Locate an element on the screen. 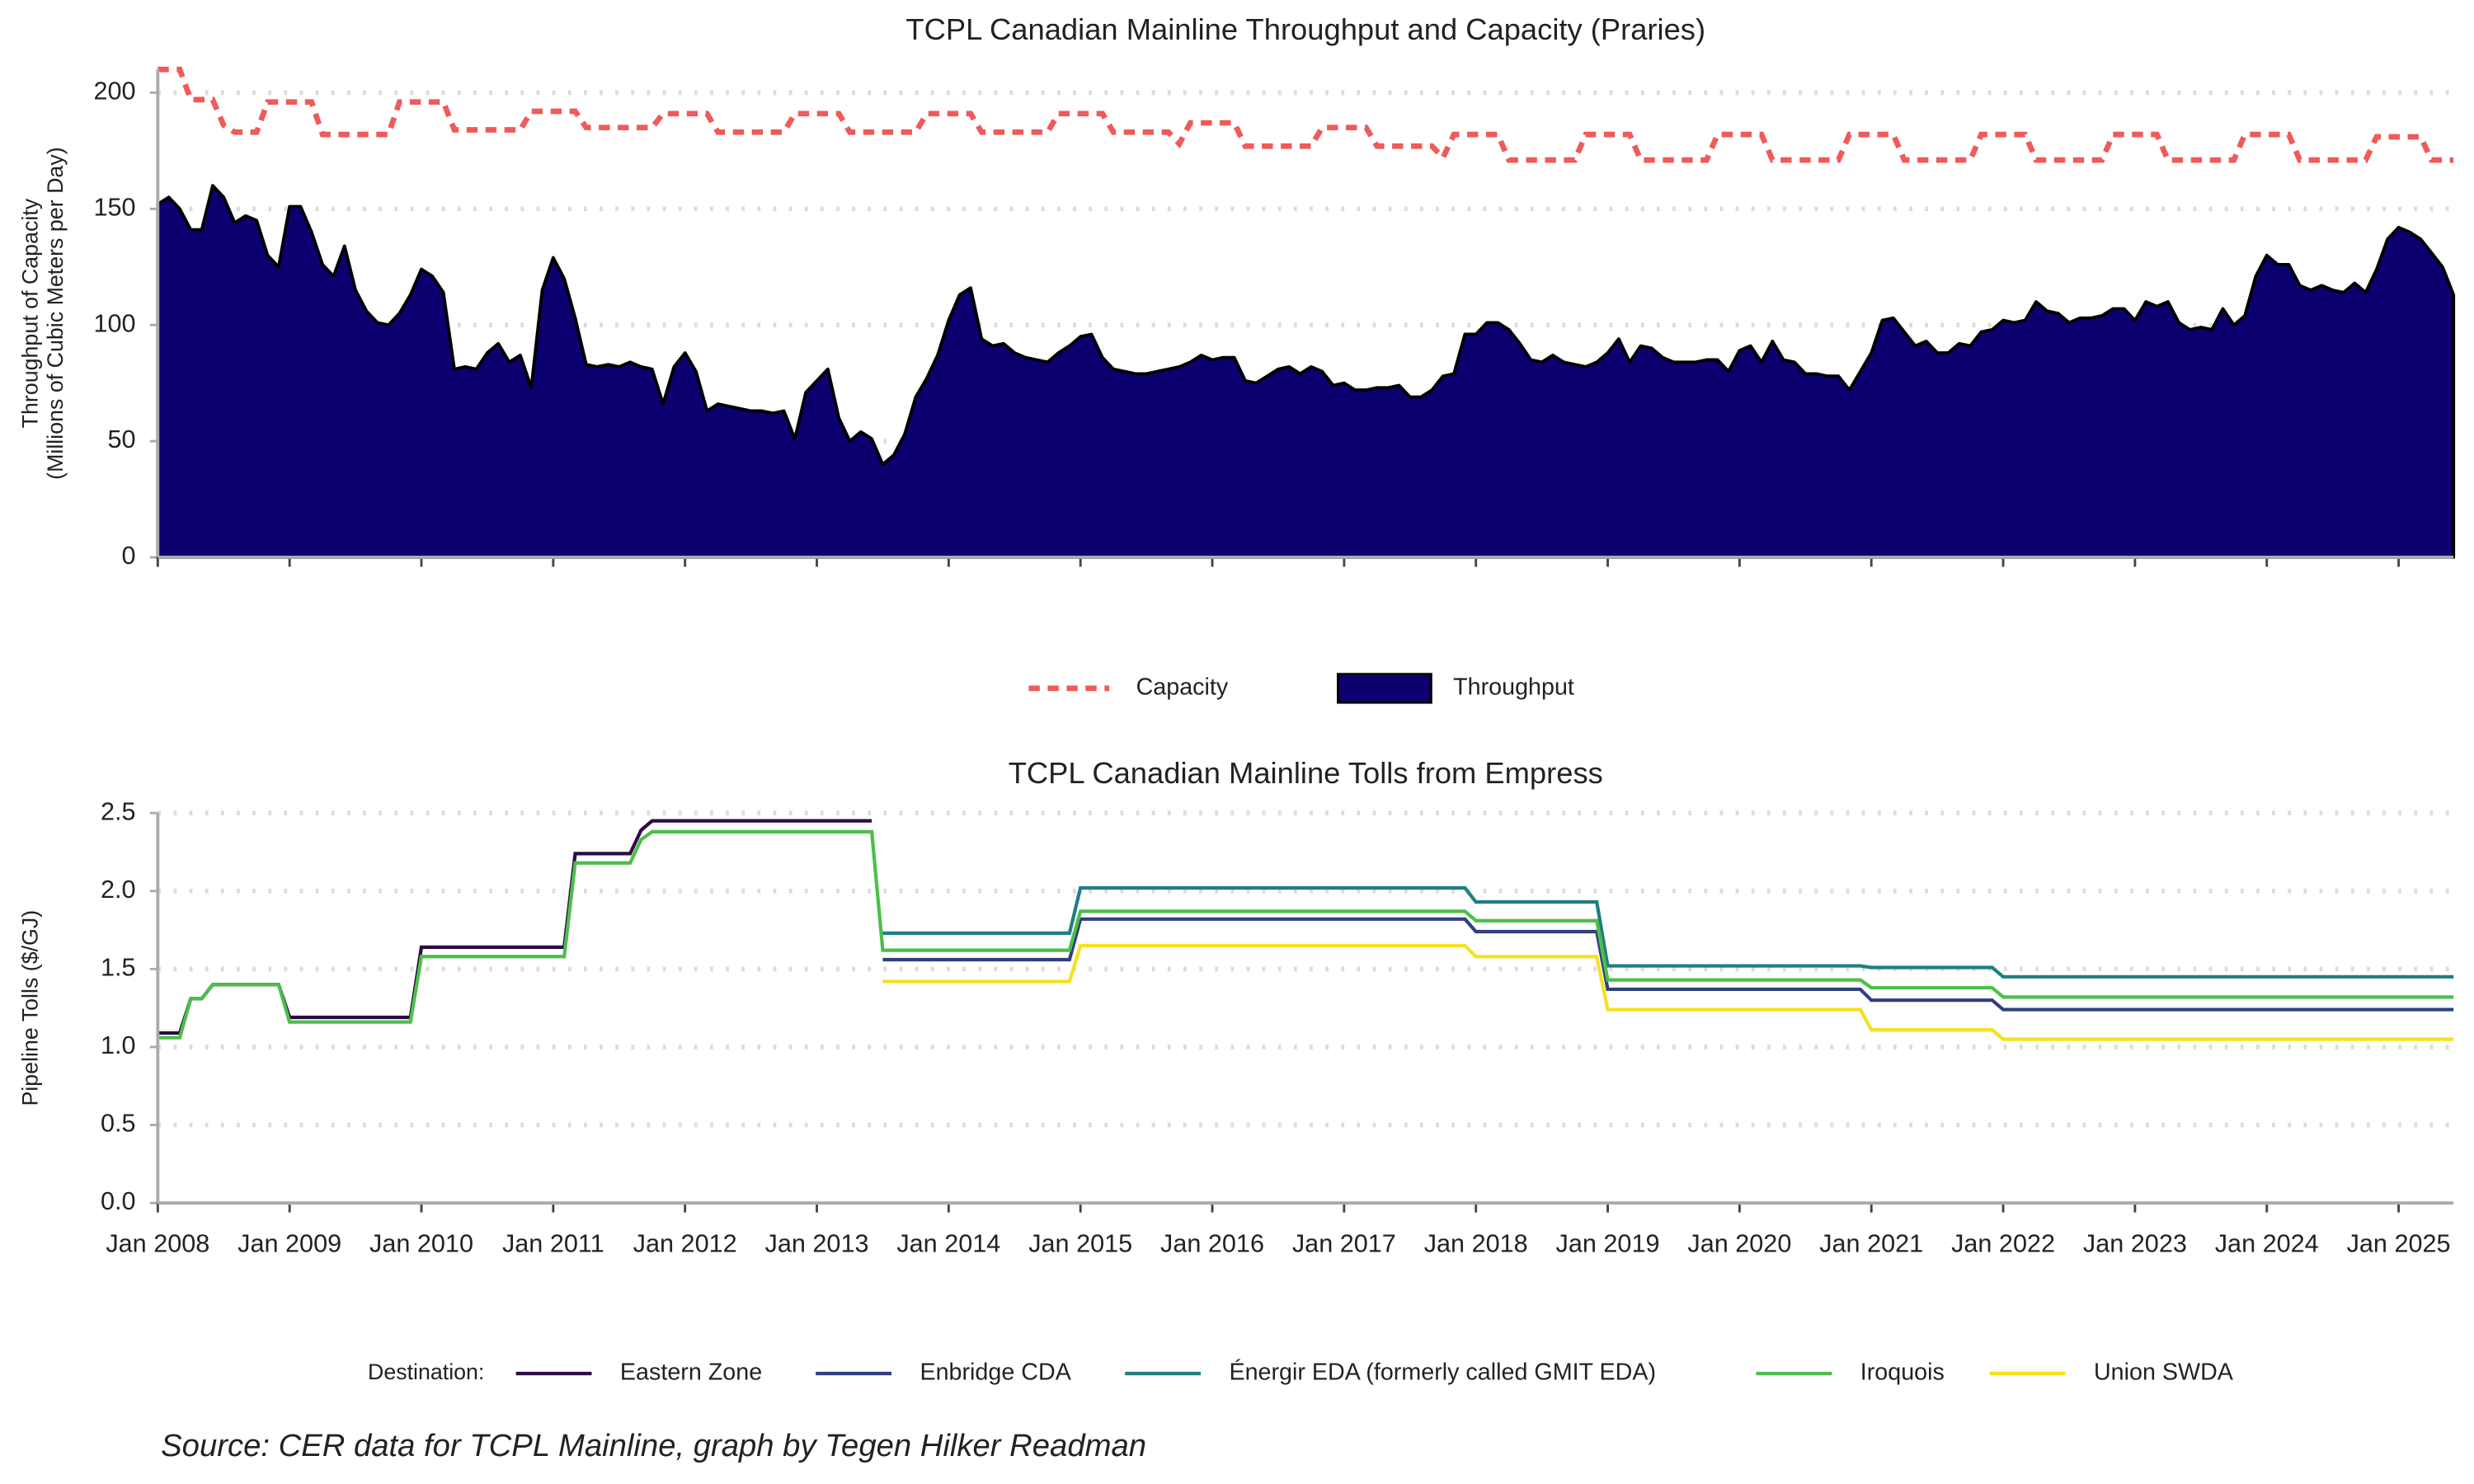 Image resolution: width=2474 pixels, height=1484 pixels. x-tick-label: Jan 2011 is located at coordinates (552, 1245).